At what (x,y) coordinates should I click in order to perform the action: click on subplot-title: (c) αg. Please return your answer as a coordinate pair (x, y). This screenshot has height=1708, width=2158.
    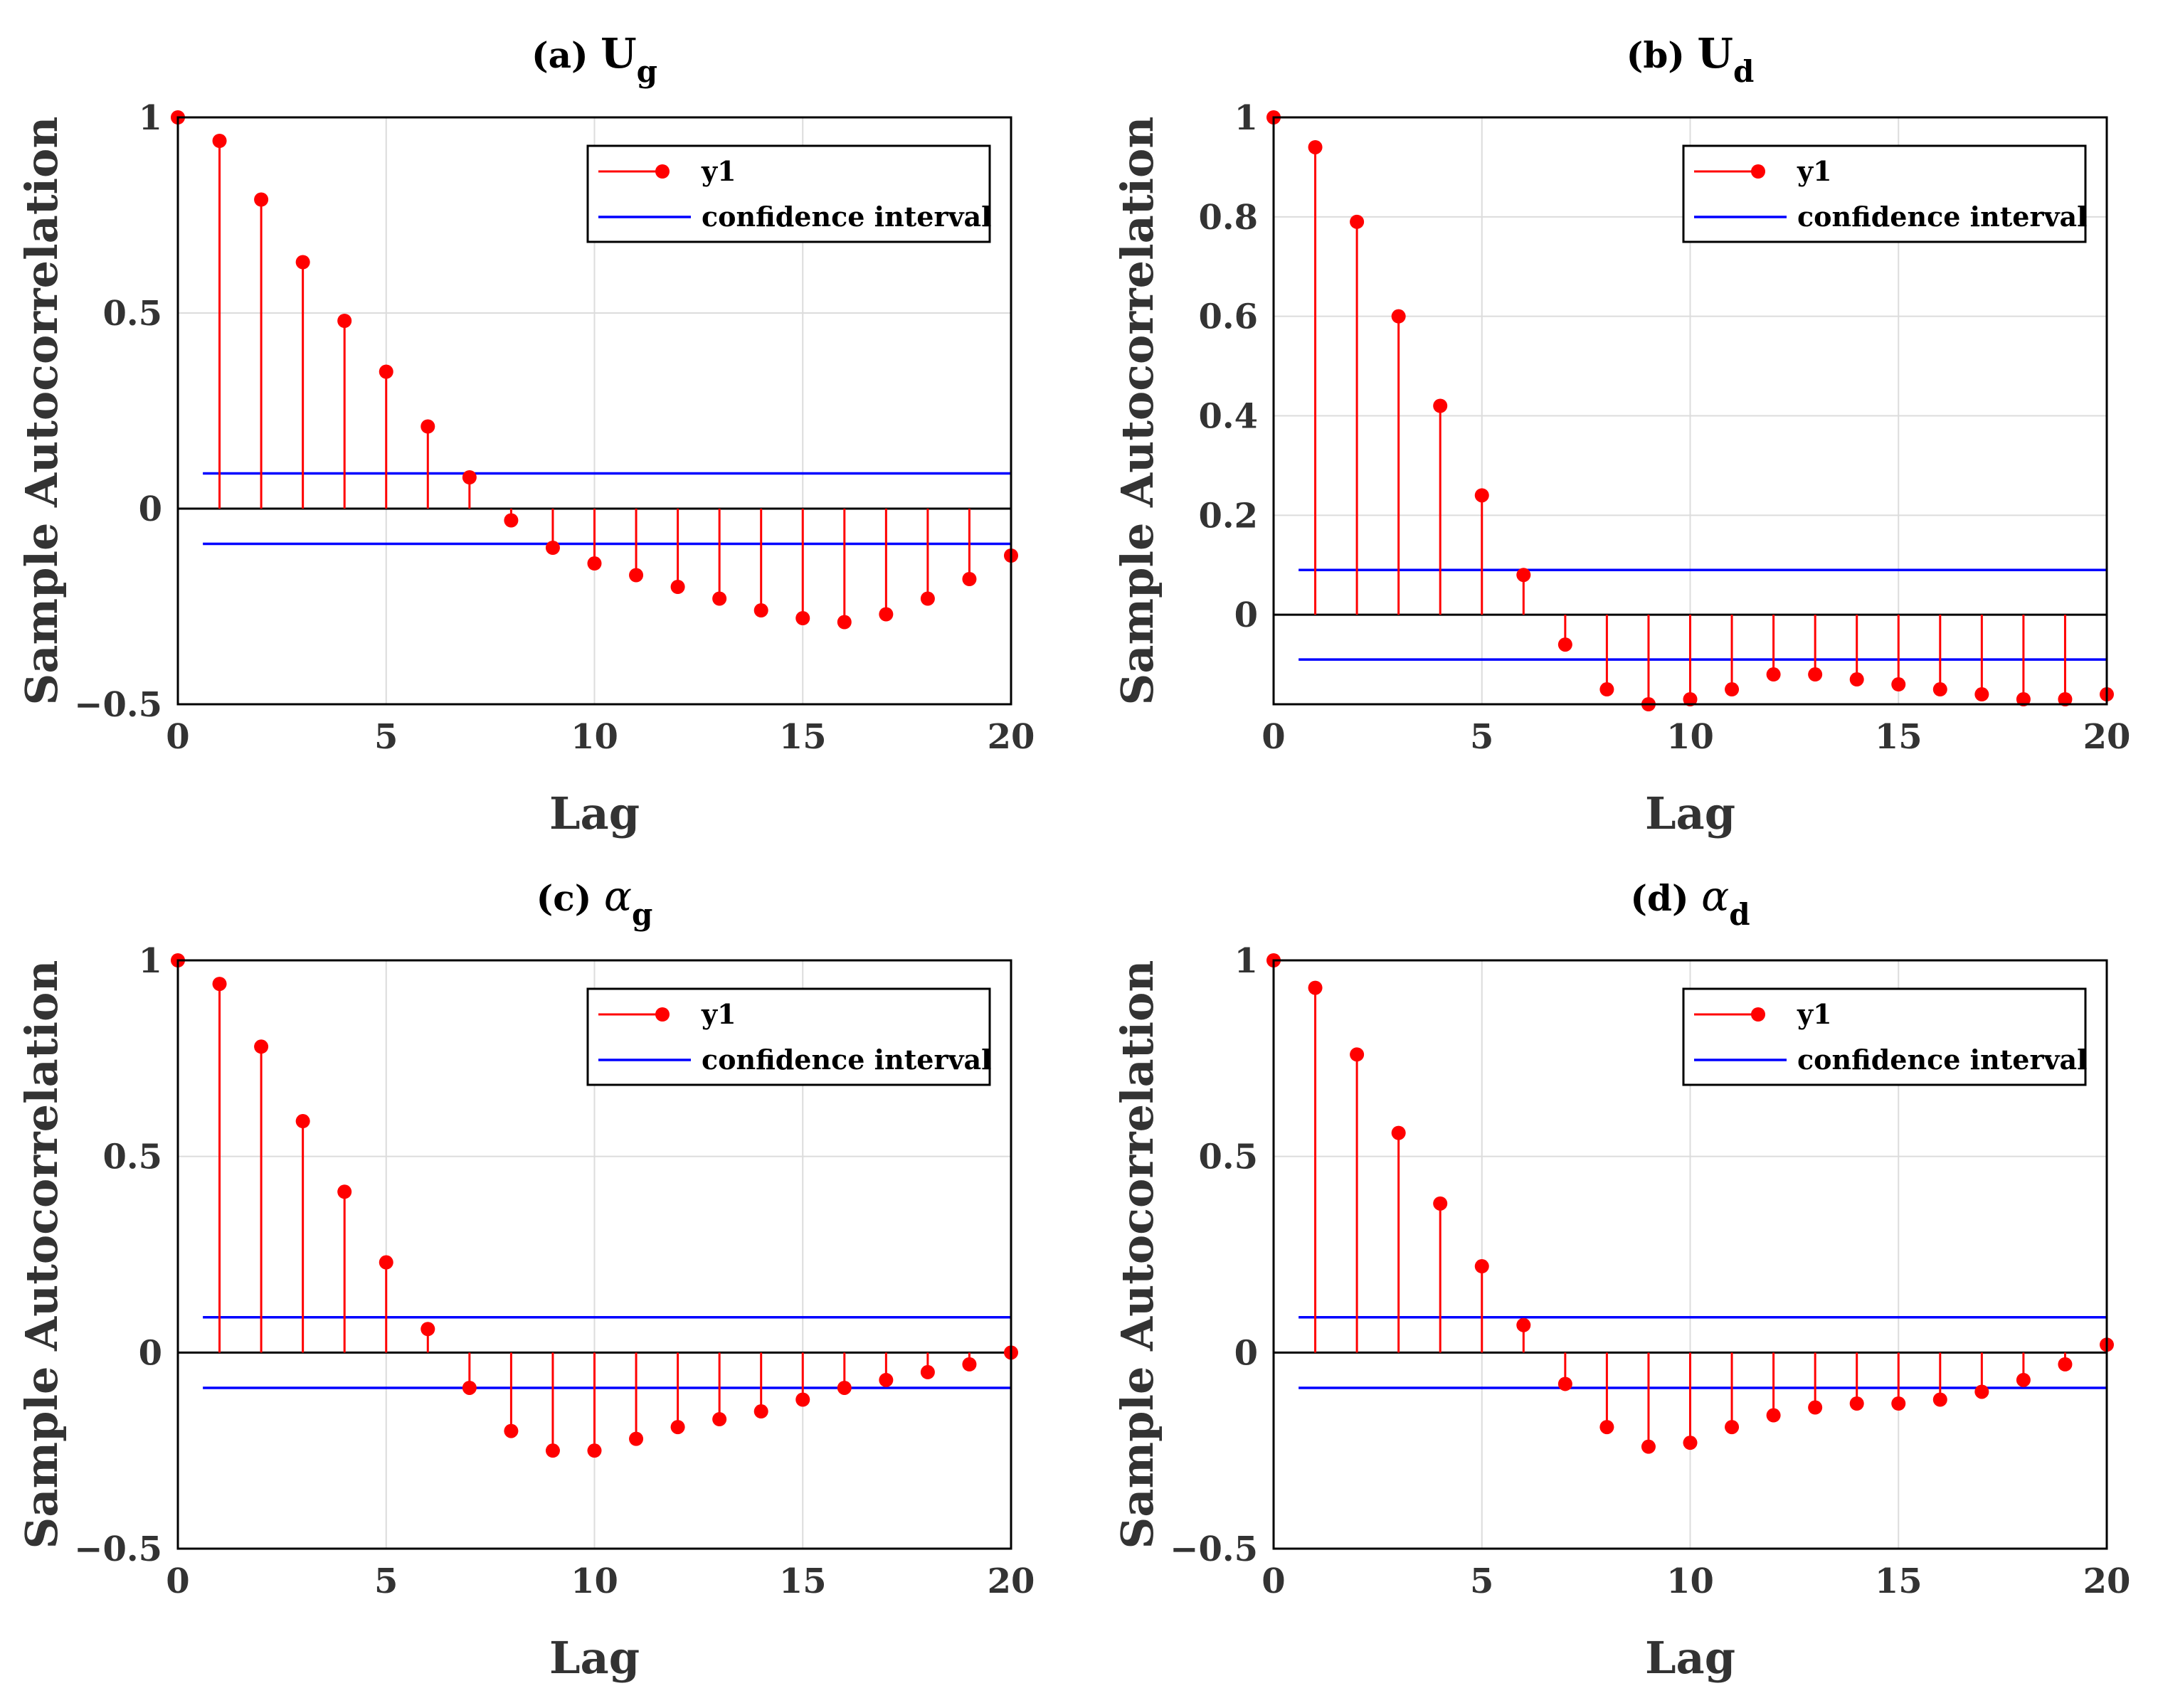
    Looking at the image, I should click on (594, 902).